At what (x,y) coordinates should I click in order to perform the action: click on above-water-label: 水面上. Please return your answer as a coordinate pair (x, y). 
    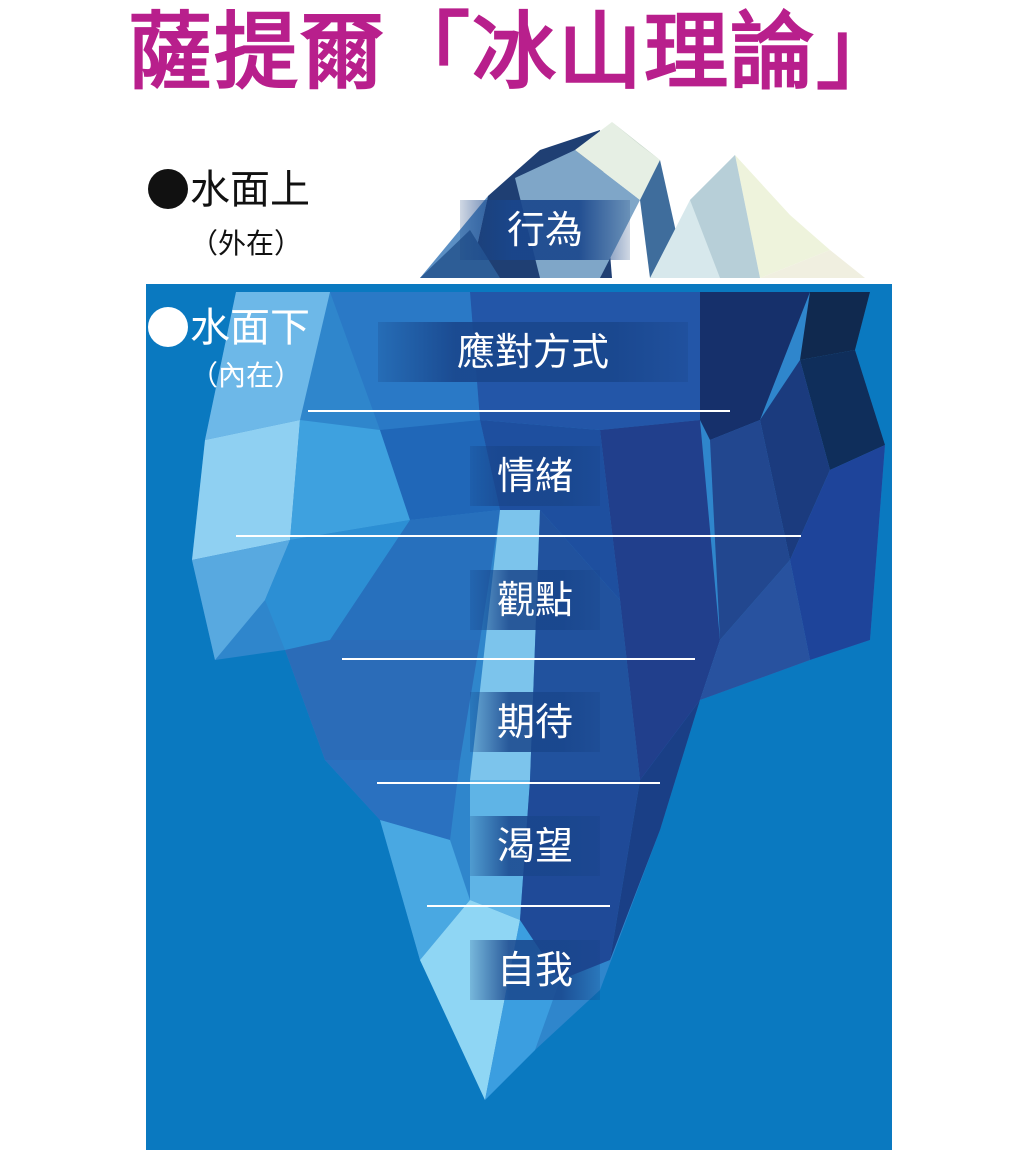
    Looking at the image, I should click on (229, 190).